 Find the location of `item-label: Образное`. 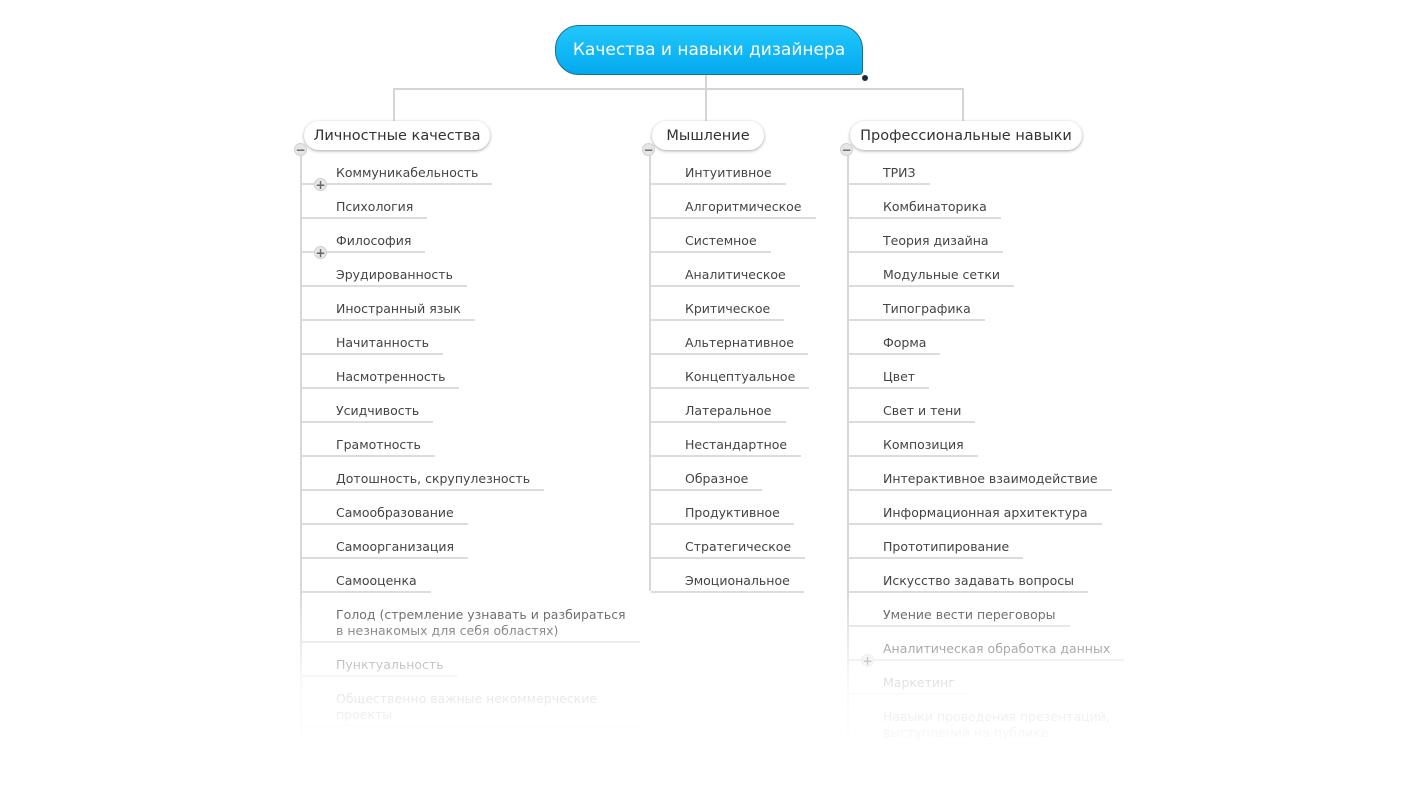

item-label: Образное is located at coordinates (717, 478).